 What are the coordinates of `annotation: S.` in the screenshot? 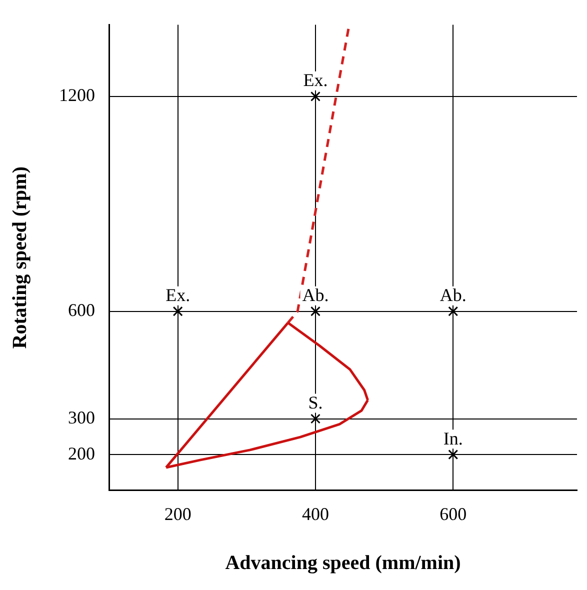 It's located at (315, 402).